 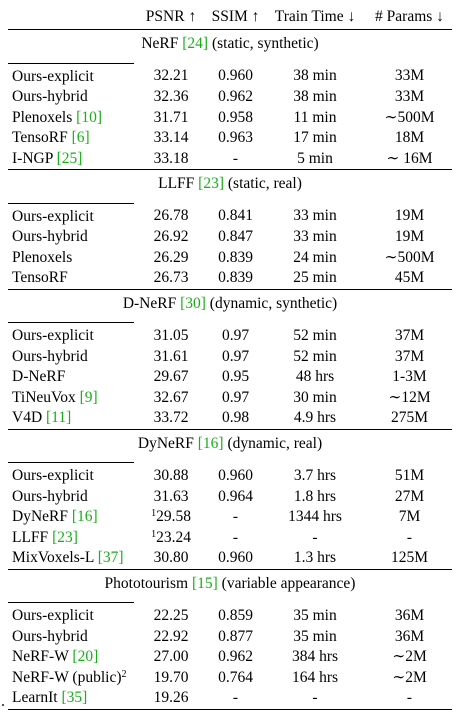 What do you see at coordinates (171, 159) in the screenshot?
I see `psnr-cell: 33.18` at bounding box center [171, 159].